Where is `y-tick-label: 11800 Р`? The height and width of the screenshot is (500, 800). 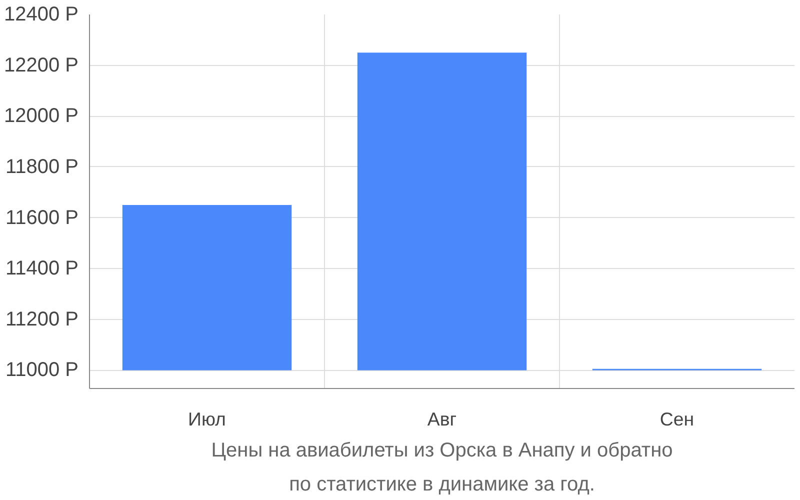 y-tick-label: 11800 Р is located at coordinates (42, 167).